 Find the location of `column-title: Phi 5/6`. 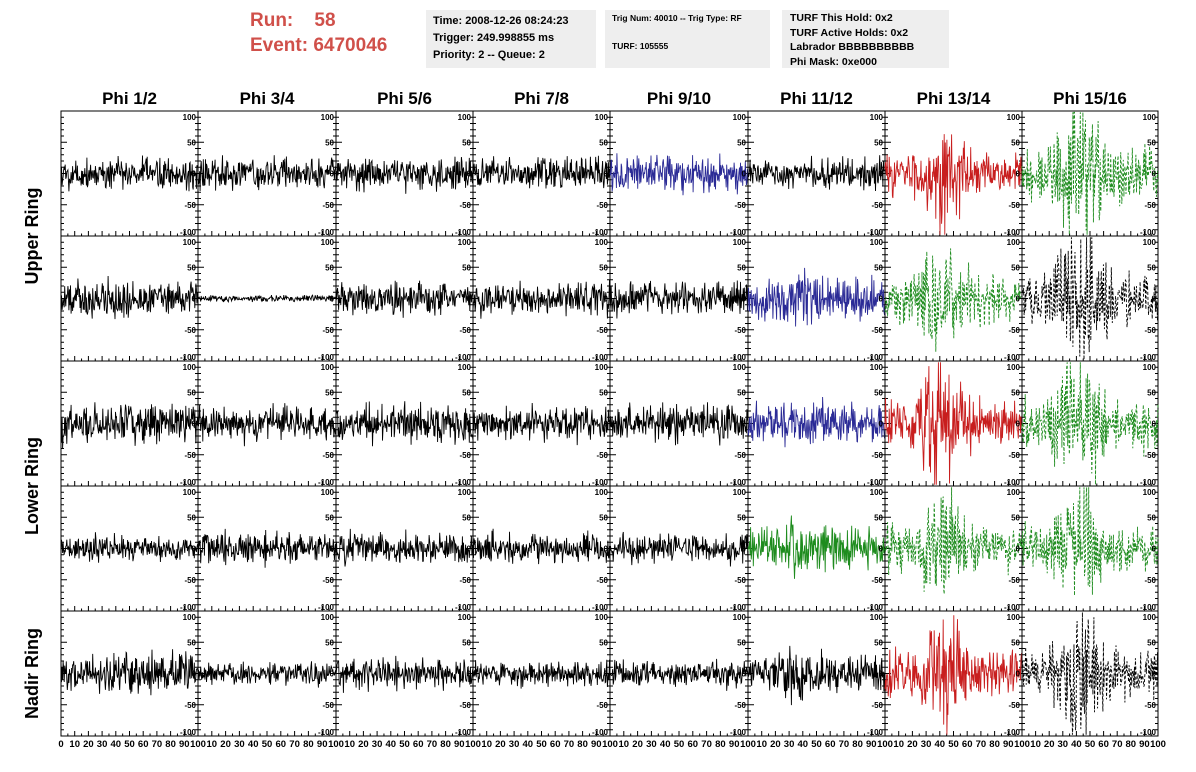

column-title: Phi 5/6 is located at coordinates (404, 98).